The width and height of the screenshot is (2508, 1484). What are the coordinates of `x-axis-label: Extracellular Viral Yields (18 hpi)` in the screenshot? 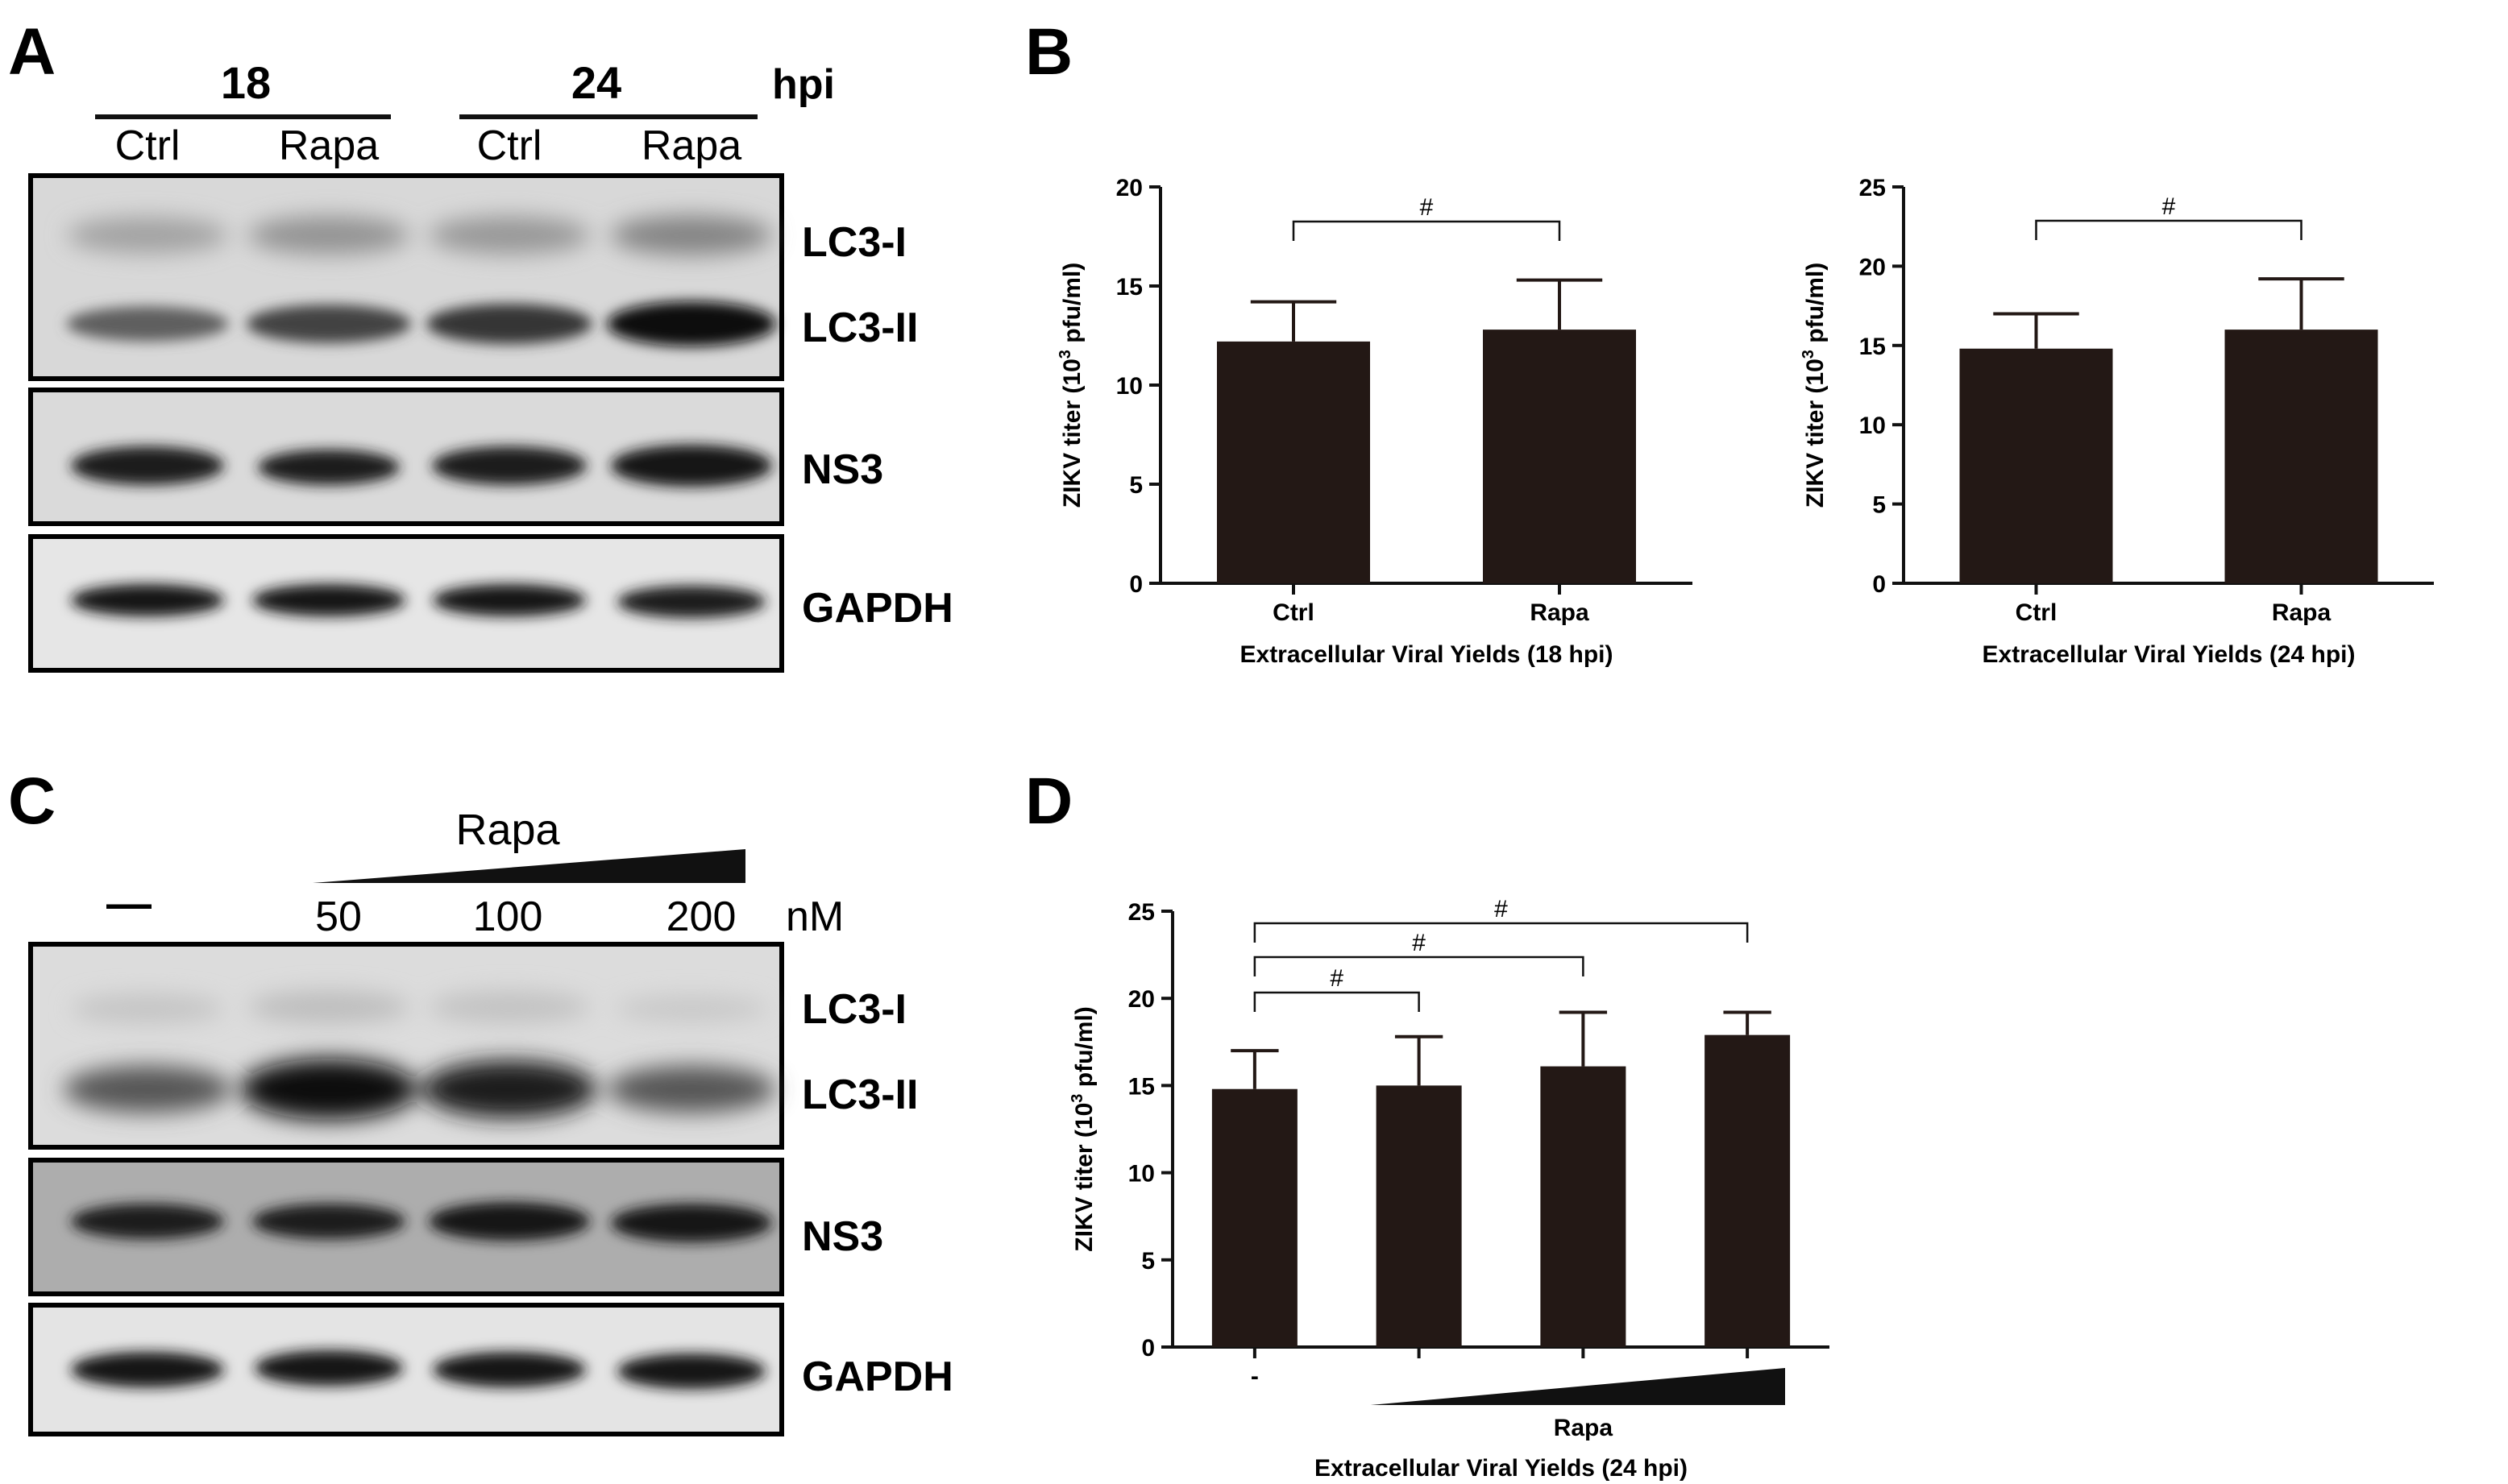 It's located at (1426, 654).